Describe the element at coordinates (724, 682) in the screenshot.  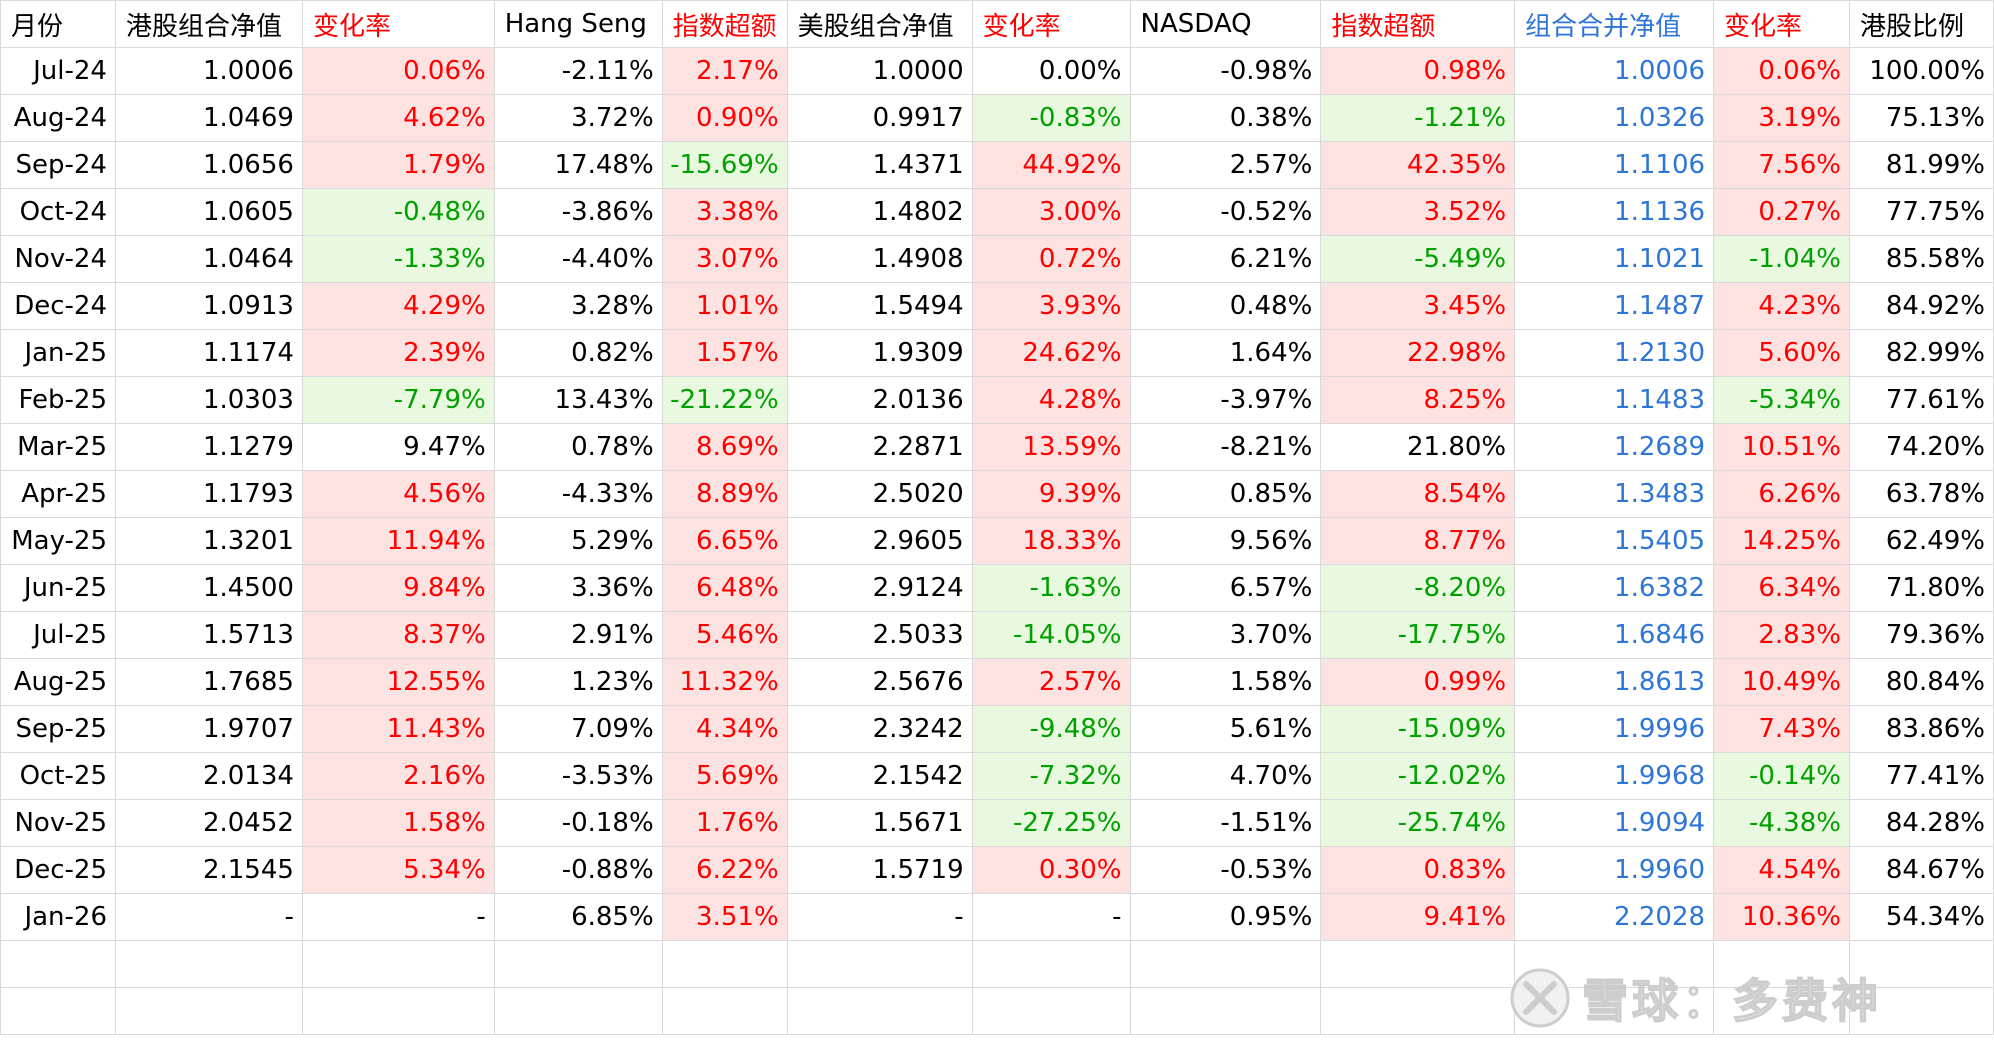
I see `cell-hk-excess: 11.32%` at that location.